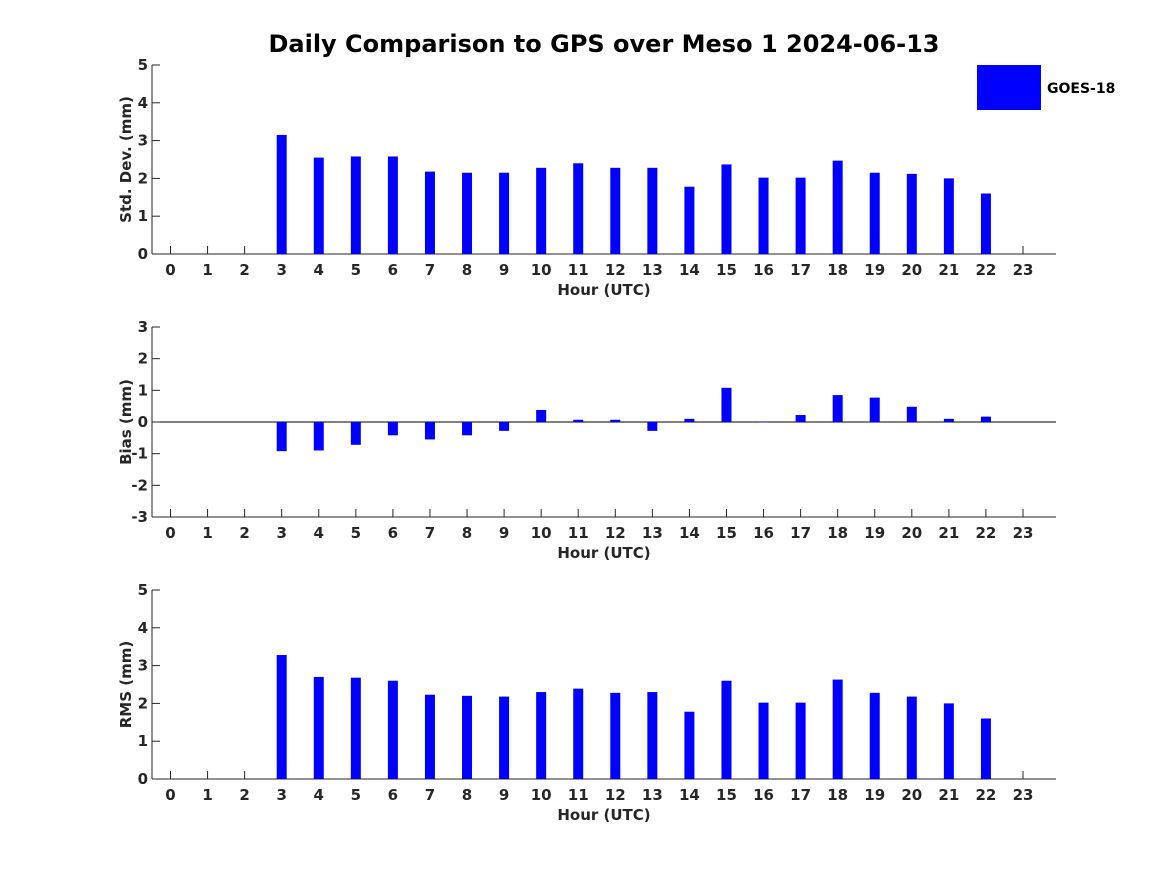 Image resolution: width=1167 pixels, height=875 pixels. Describe the element at coordinates (689, 795) in the screenshot. I see `x-tick-label: 14` at that location.